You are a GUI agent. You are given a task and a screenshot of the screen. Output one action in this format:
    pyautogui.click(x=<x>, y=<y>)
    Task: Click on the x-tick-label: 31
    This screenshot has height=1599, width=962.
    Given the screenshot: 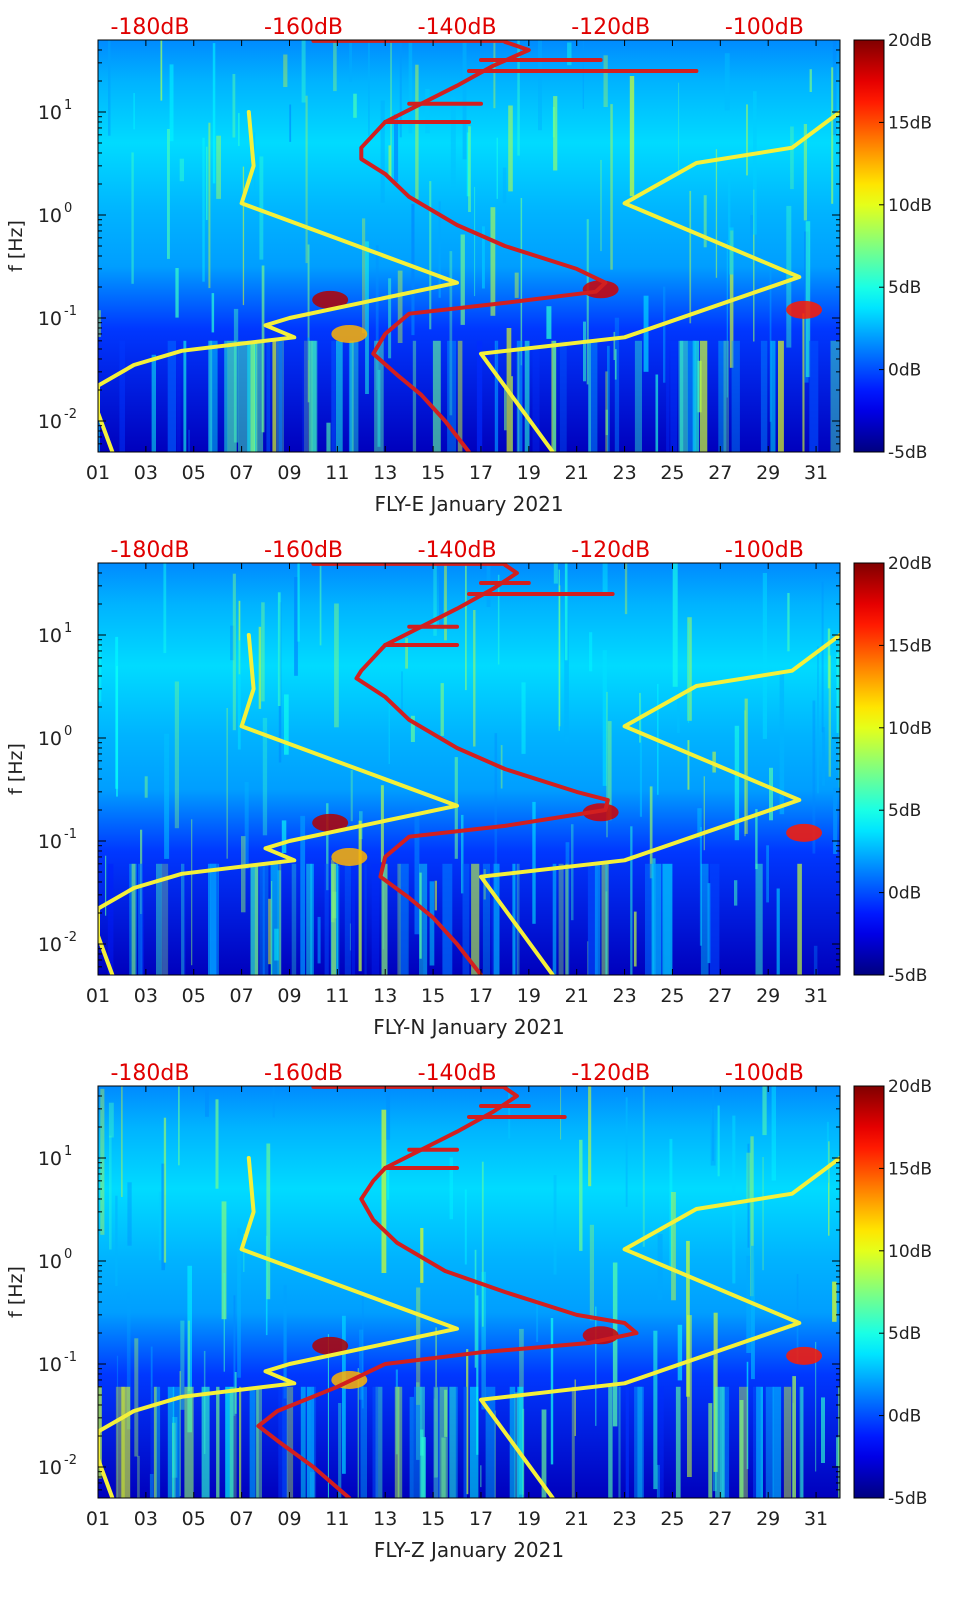 What is the action you would take?
    pyautogui.click(x=816, y=1519)
    